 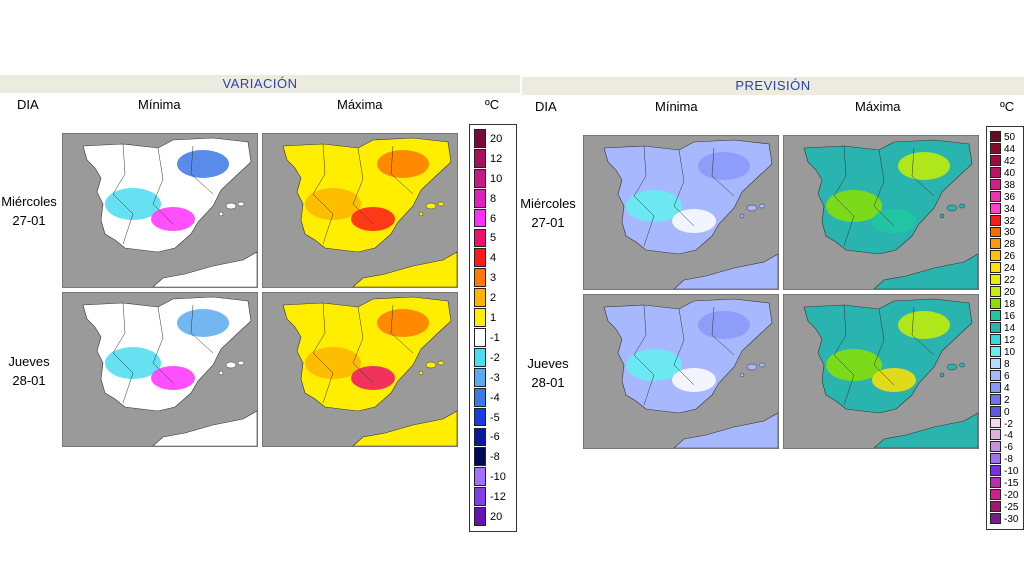 I want to click on variation-title: VARIACIÓN, so click(x=260, y=83).